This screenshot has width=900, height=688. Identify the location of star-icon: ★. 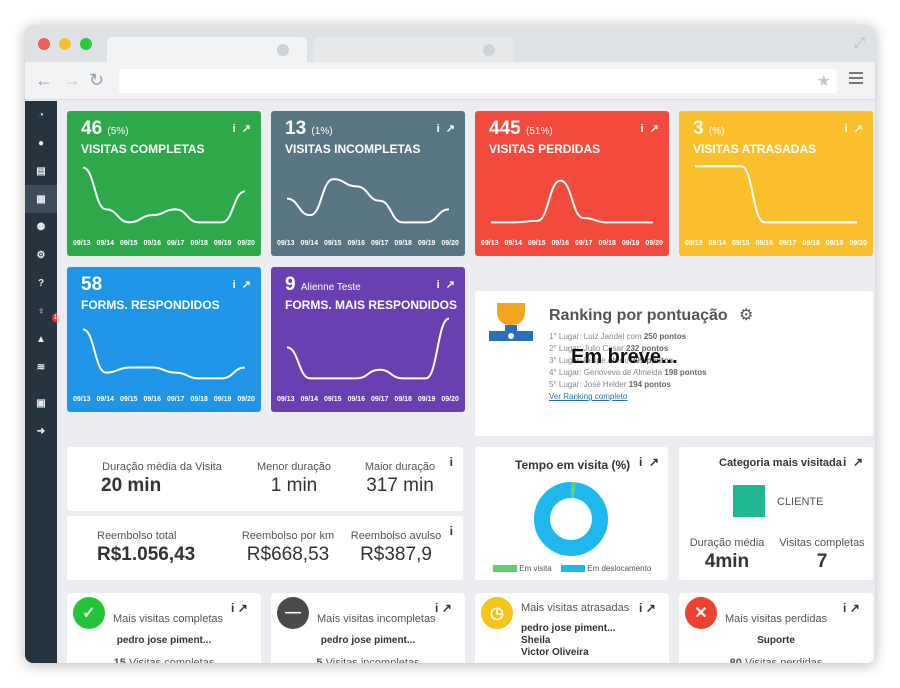
(823, 81).